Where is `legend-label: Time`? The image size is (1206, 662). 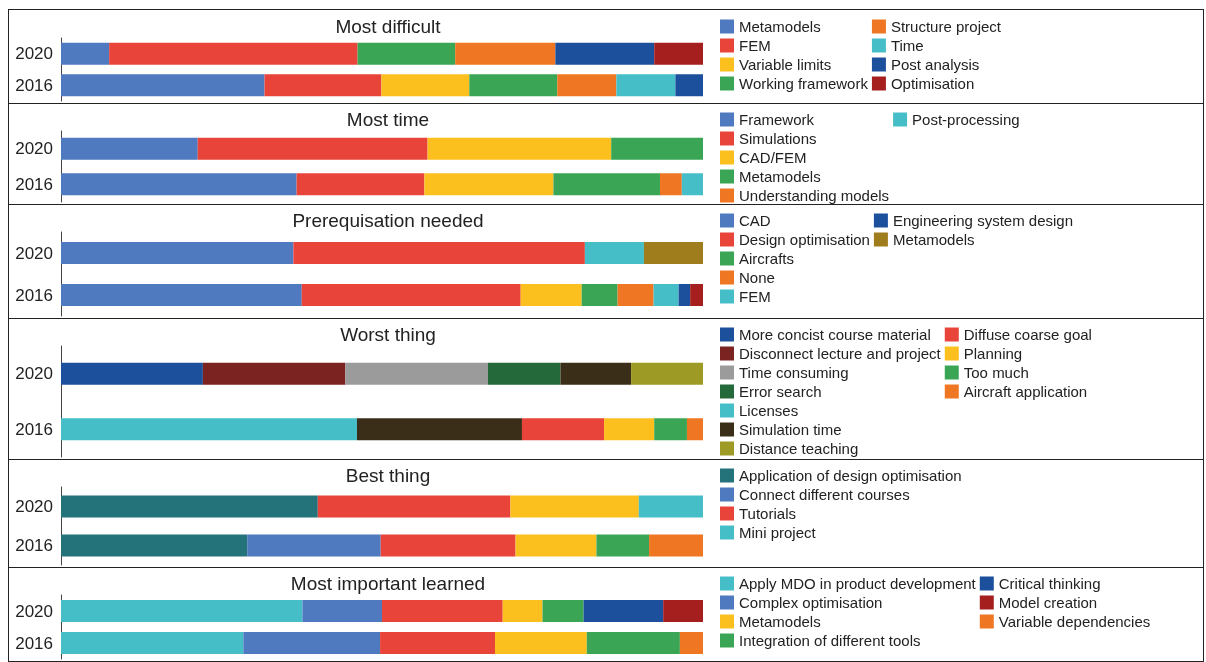 legend-label: Time is located at coordinates (907, 45).